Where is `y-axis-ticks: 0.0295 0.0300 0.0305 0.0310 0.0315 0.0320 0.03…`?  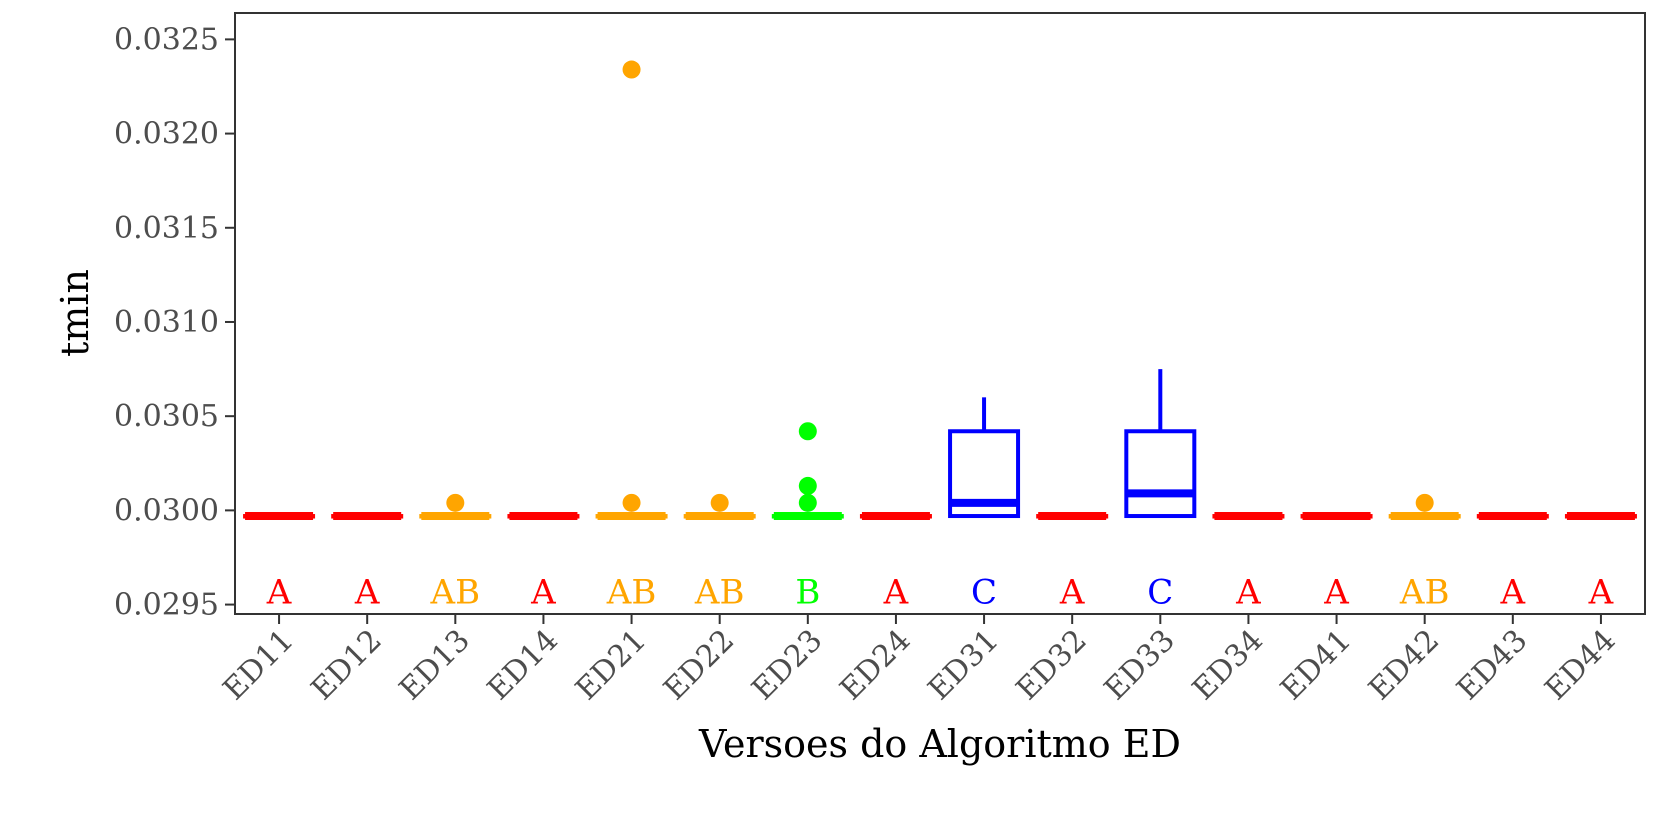
y-axis-ticks: 0.0295 0.0300 0.0305 0.0310 0.0315 0.0320 0.03… is located at coordinates (174, 322).